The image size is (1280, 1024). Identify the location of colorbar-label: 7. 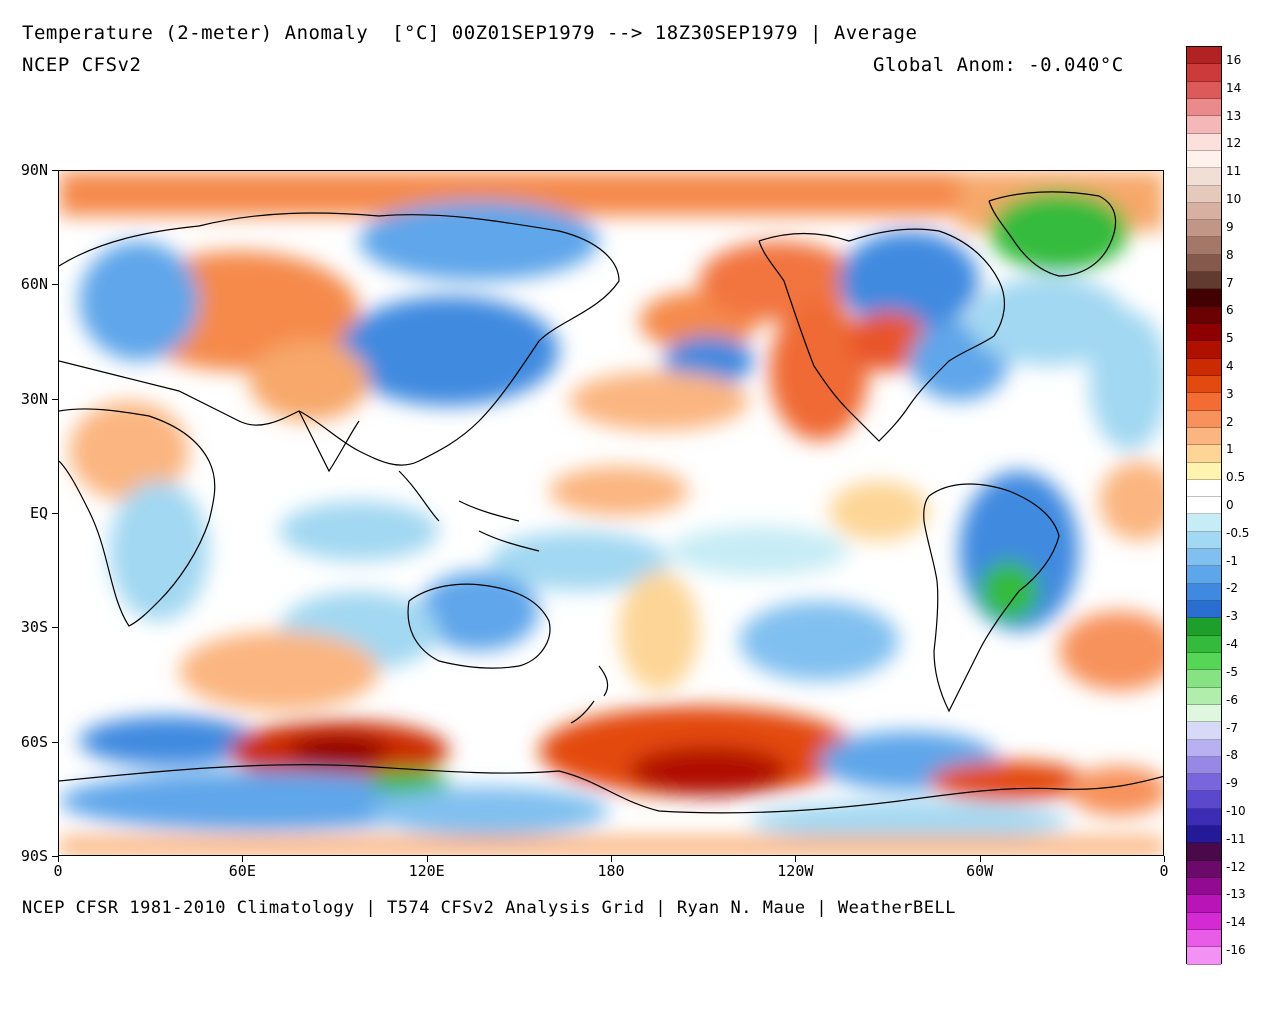
(1230, 282).